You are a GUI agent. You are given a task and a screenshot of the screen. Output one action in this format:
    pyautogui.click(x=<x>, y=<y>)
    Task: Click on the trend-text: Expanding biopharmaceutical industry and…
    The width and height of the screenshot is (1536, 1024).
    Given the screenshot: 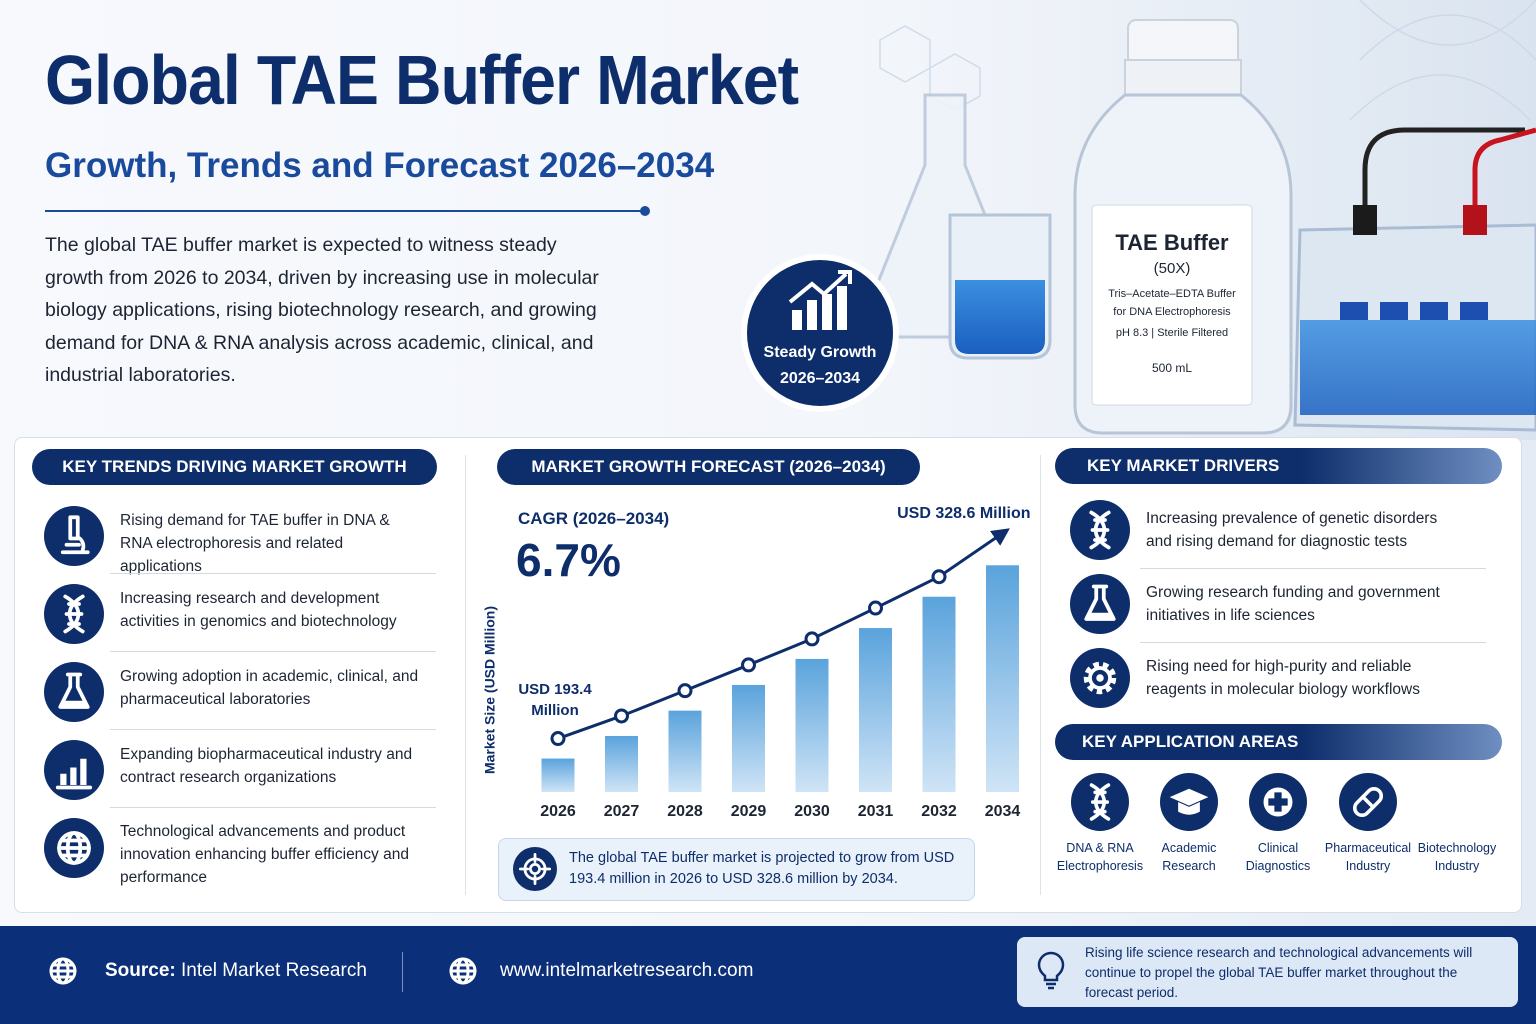 What is the action you would take?
    pyautogui.click(x=266, y=766)
    